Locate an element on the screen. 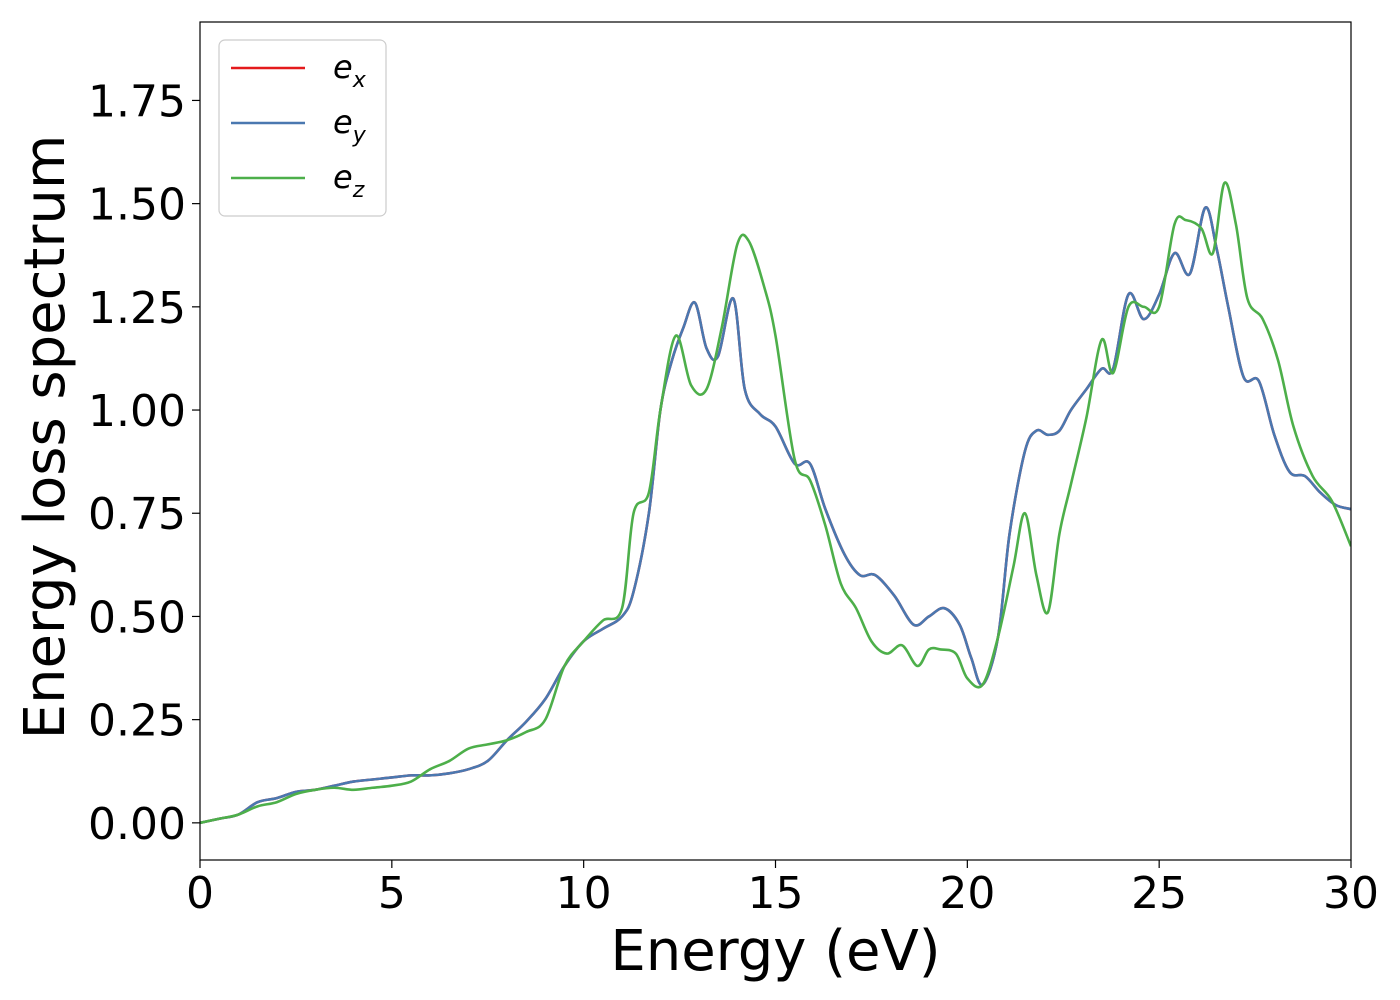 Image resolution: width=1400 pixels, height=1000 pixels. y-axis-title: Energy loss spectrum is located at coordinates (45, 437).